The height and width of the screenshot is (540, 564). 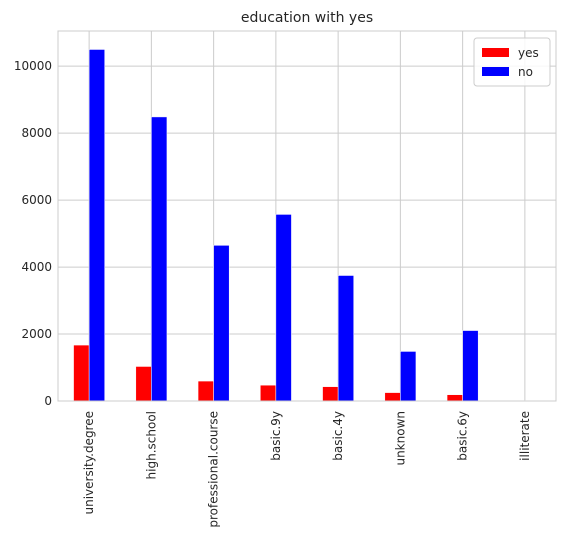 What do you see at coordinates (151, 445) in the screenshot?
I see `x-tick-label: high.school` at bounding box center [151, 445].